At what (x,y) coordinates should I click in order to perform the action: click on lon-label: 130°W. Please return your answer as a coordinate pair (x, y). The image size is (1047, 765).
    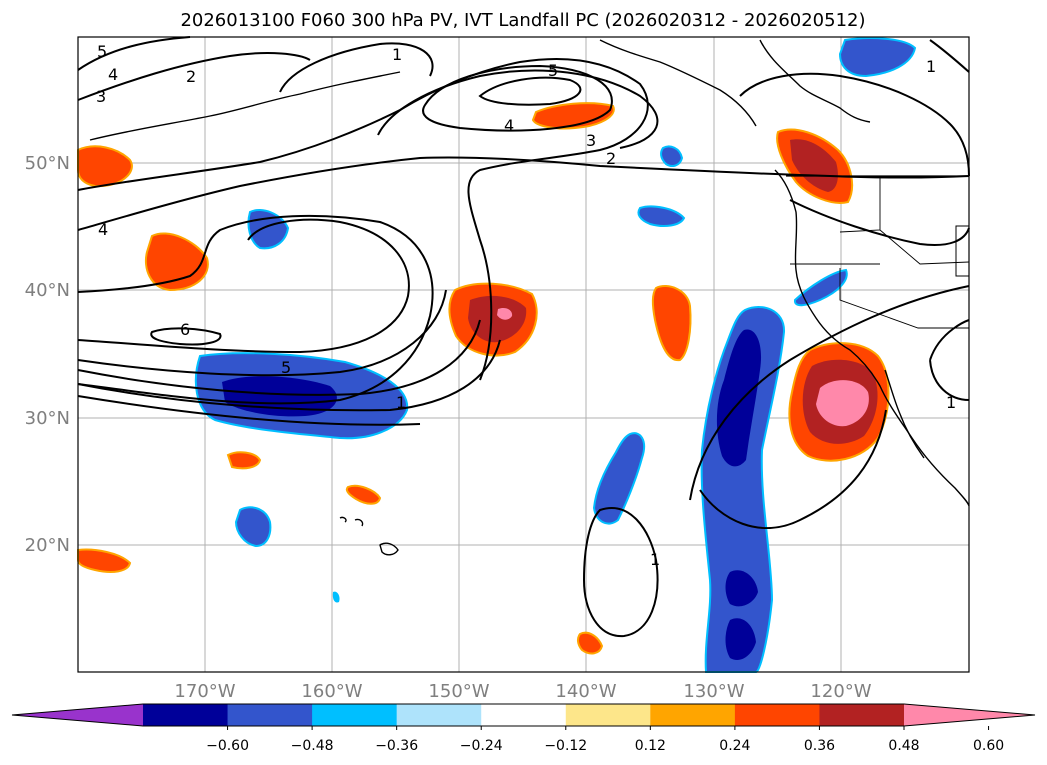
    Looking at the image, I should click on (713, 691).